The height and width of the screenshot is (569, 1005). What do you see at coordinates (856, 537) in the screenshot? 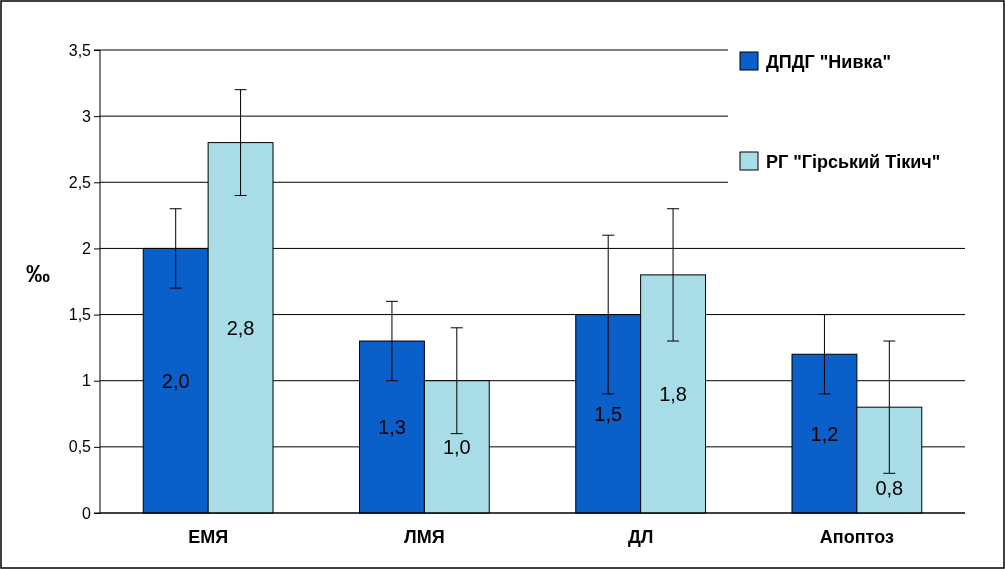
I see `x-tick-label: Апоптоз` at bounding box center [856, 537].